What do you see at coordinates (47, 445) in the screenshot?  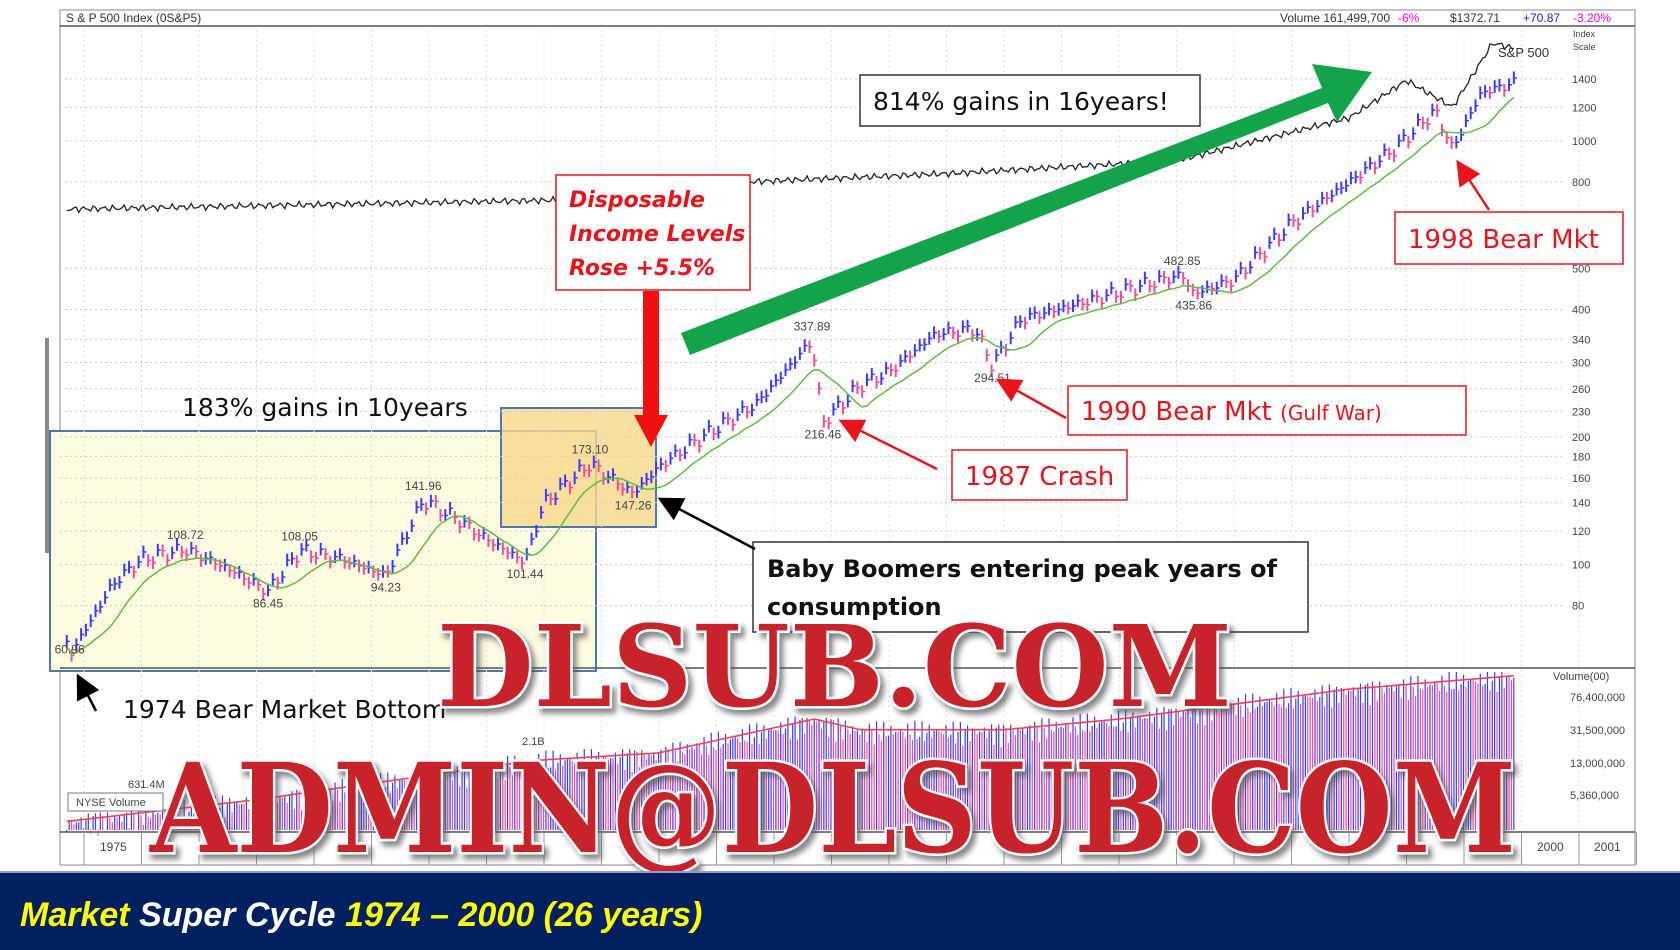 I see `left-scroll-handle` at bounding box center [47, 445].